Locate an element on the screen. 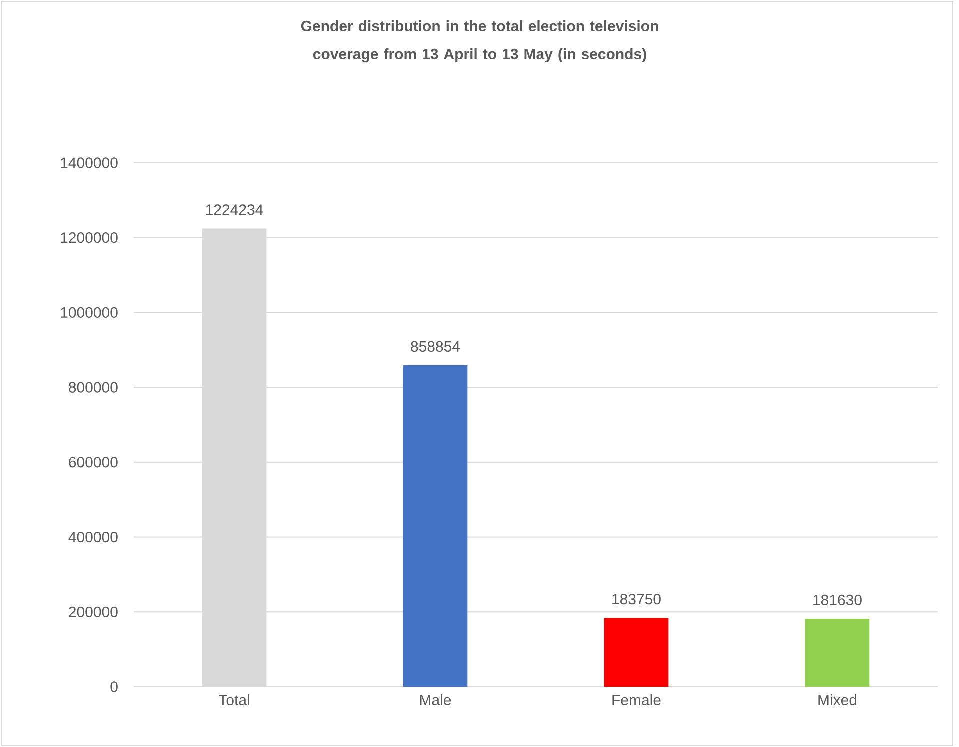 This screenshot has width=959, height=747. data-label: 858854 is located at coordinates (435, 346).